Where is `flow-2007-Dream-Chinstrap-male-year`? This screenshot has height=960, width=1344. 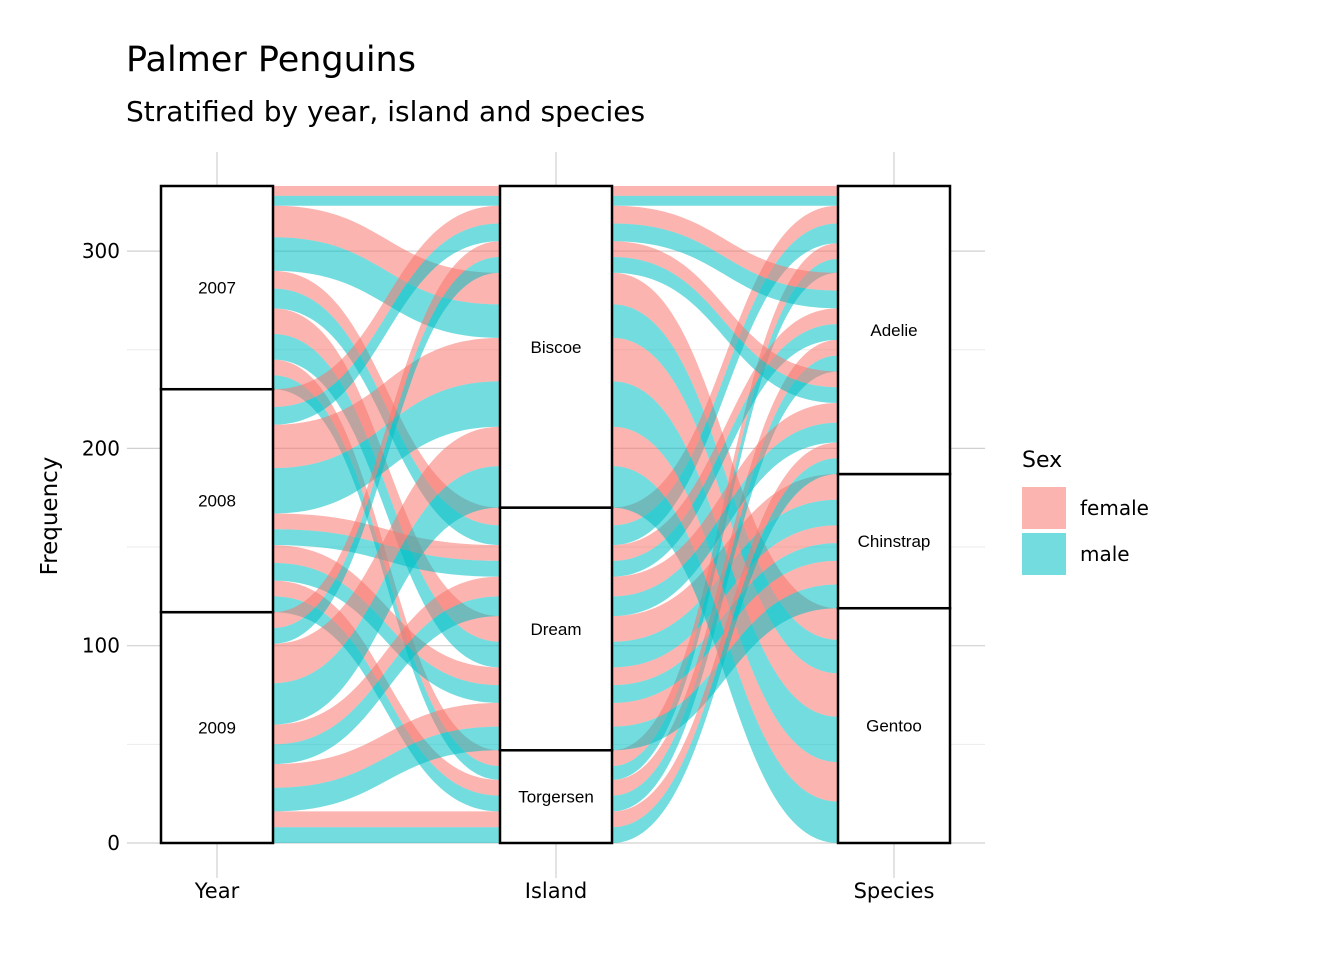
flow-2007-Dream-Chinstrap-male-year is located at coordinates (386, 500).